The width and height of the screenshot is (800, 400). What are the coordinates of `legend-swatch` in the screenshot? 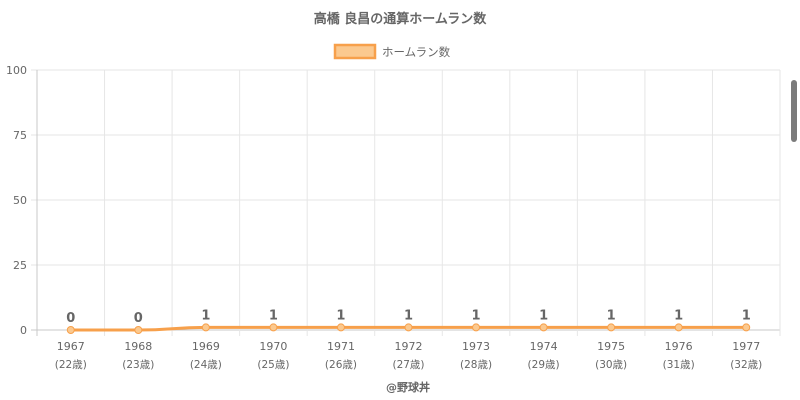 It's located at (355, 51).